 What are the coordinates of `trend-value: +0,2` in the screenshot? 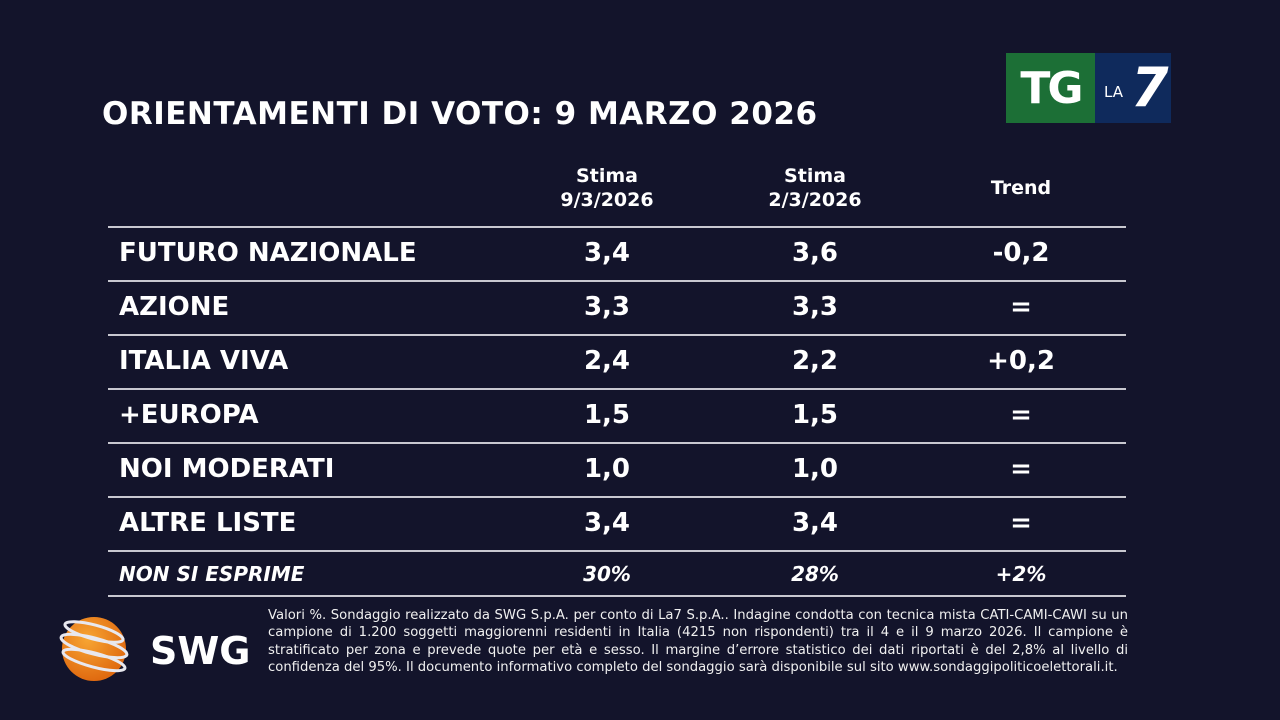 It's located at (1021, 361).